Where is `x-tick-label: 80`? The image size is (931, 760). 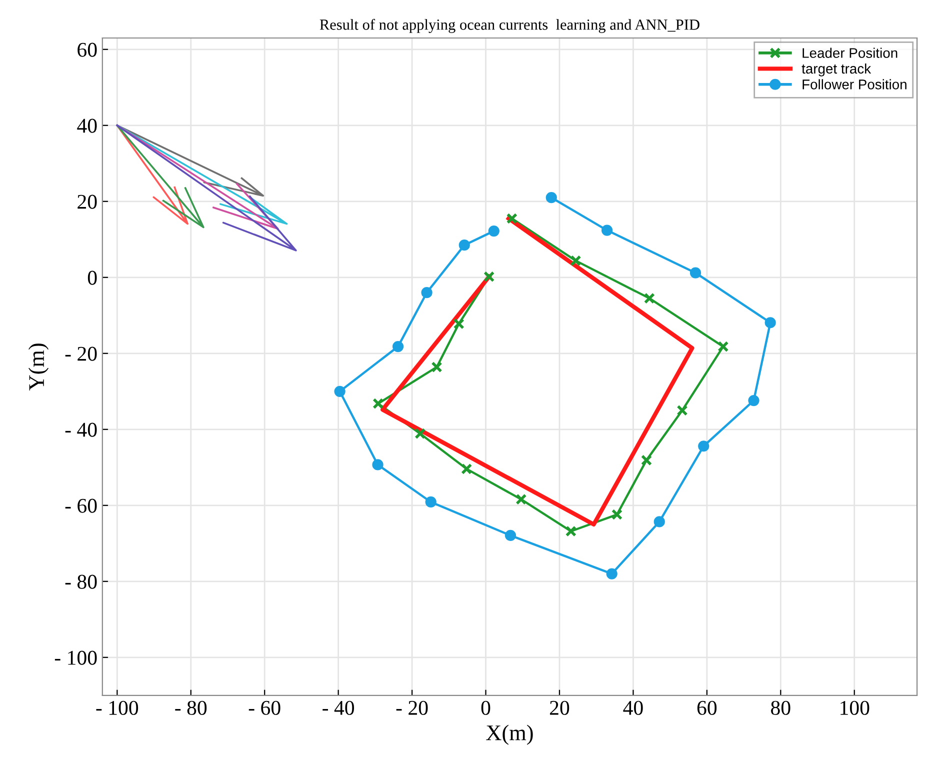 x-tick-label: 80 is located at coordinates (780, 707).